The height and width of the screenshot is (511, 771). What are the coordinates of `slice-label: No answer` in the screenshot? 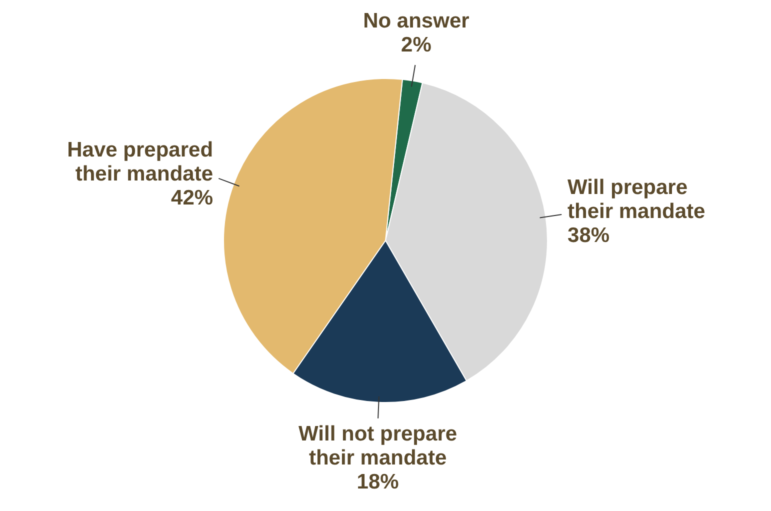 It's located at (416, 20).